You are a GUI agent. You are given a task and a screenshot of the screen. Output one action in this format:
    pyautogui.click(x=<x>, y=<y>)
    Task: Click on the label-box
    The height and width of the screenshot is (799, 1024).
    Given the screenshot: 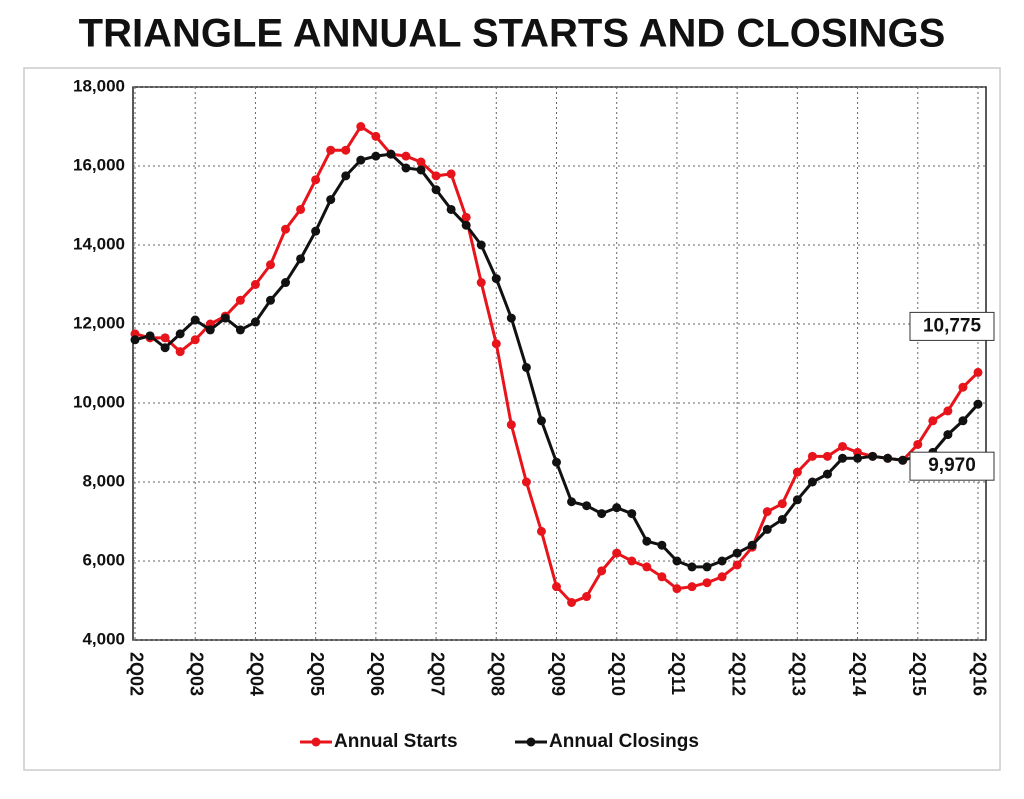 What is the action you would take?
    pyautogui.click(x=952, y=326)
    